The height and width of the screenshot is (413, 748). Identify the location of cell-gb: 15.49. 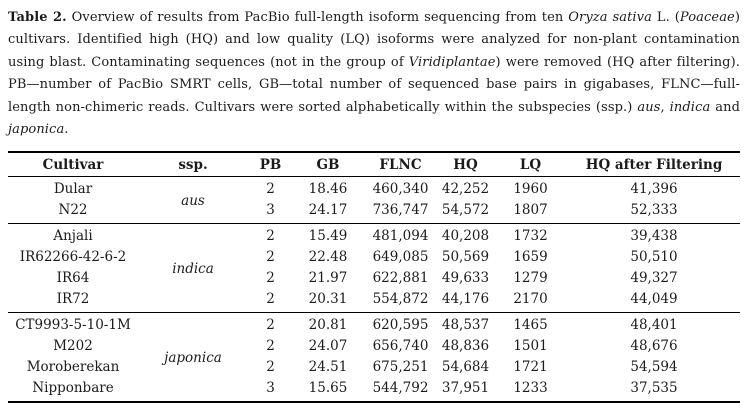
(328, 236).